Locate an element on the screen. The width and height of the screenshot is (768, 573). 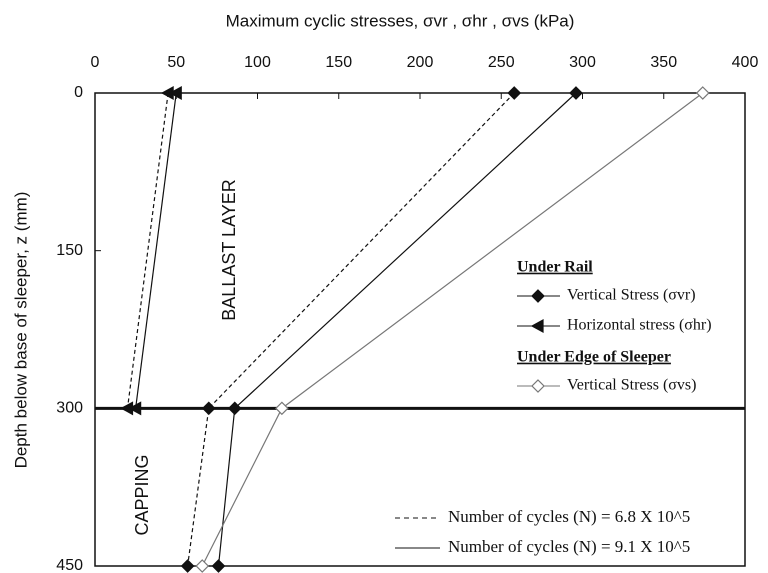
x-tick-label: 250 is located at coordinates (501, 62).